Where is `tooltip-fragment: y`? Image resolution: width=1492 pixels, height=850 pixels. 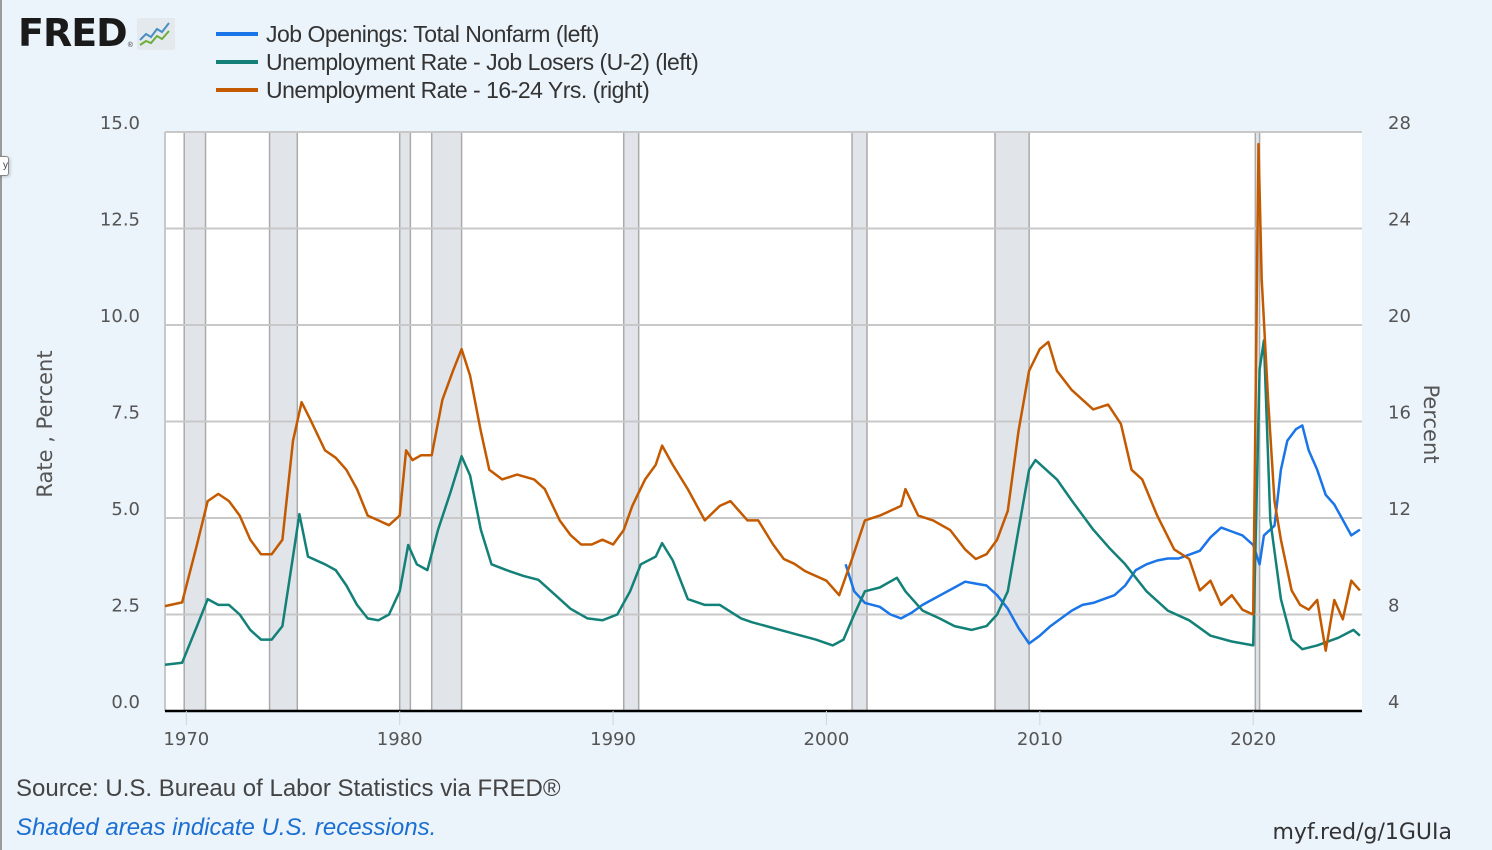 tooltip-fragment: y is located at coordinates (4, 166).